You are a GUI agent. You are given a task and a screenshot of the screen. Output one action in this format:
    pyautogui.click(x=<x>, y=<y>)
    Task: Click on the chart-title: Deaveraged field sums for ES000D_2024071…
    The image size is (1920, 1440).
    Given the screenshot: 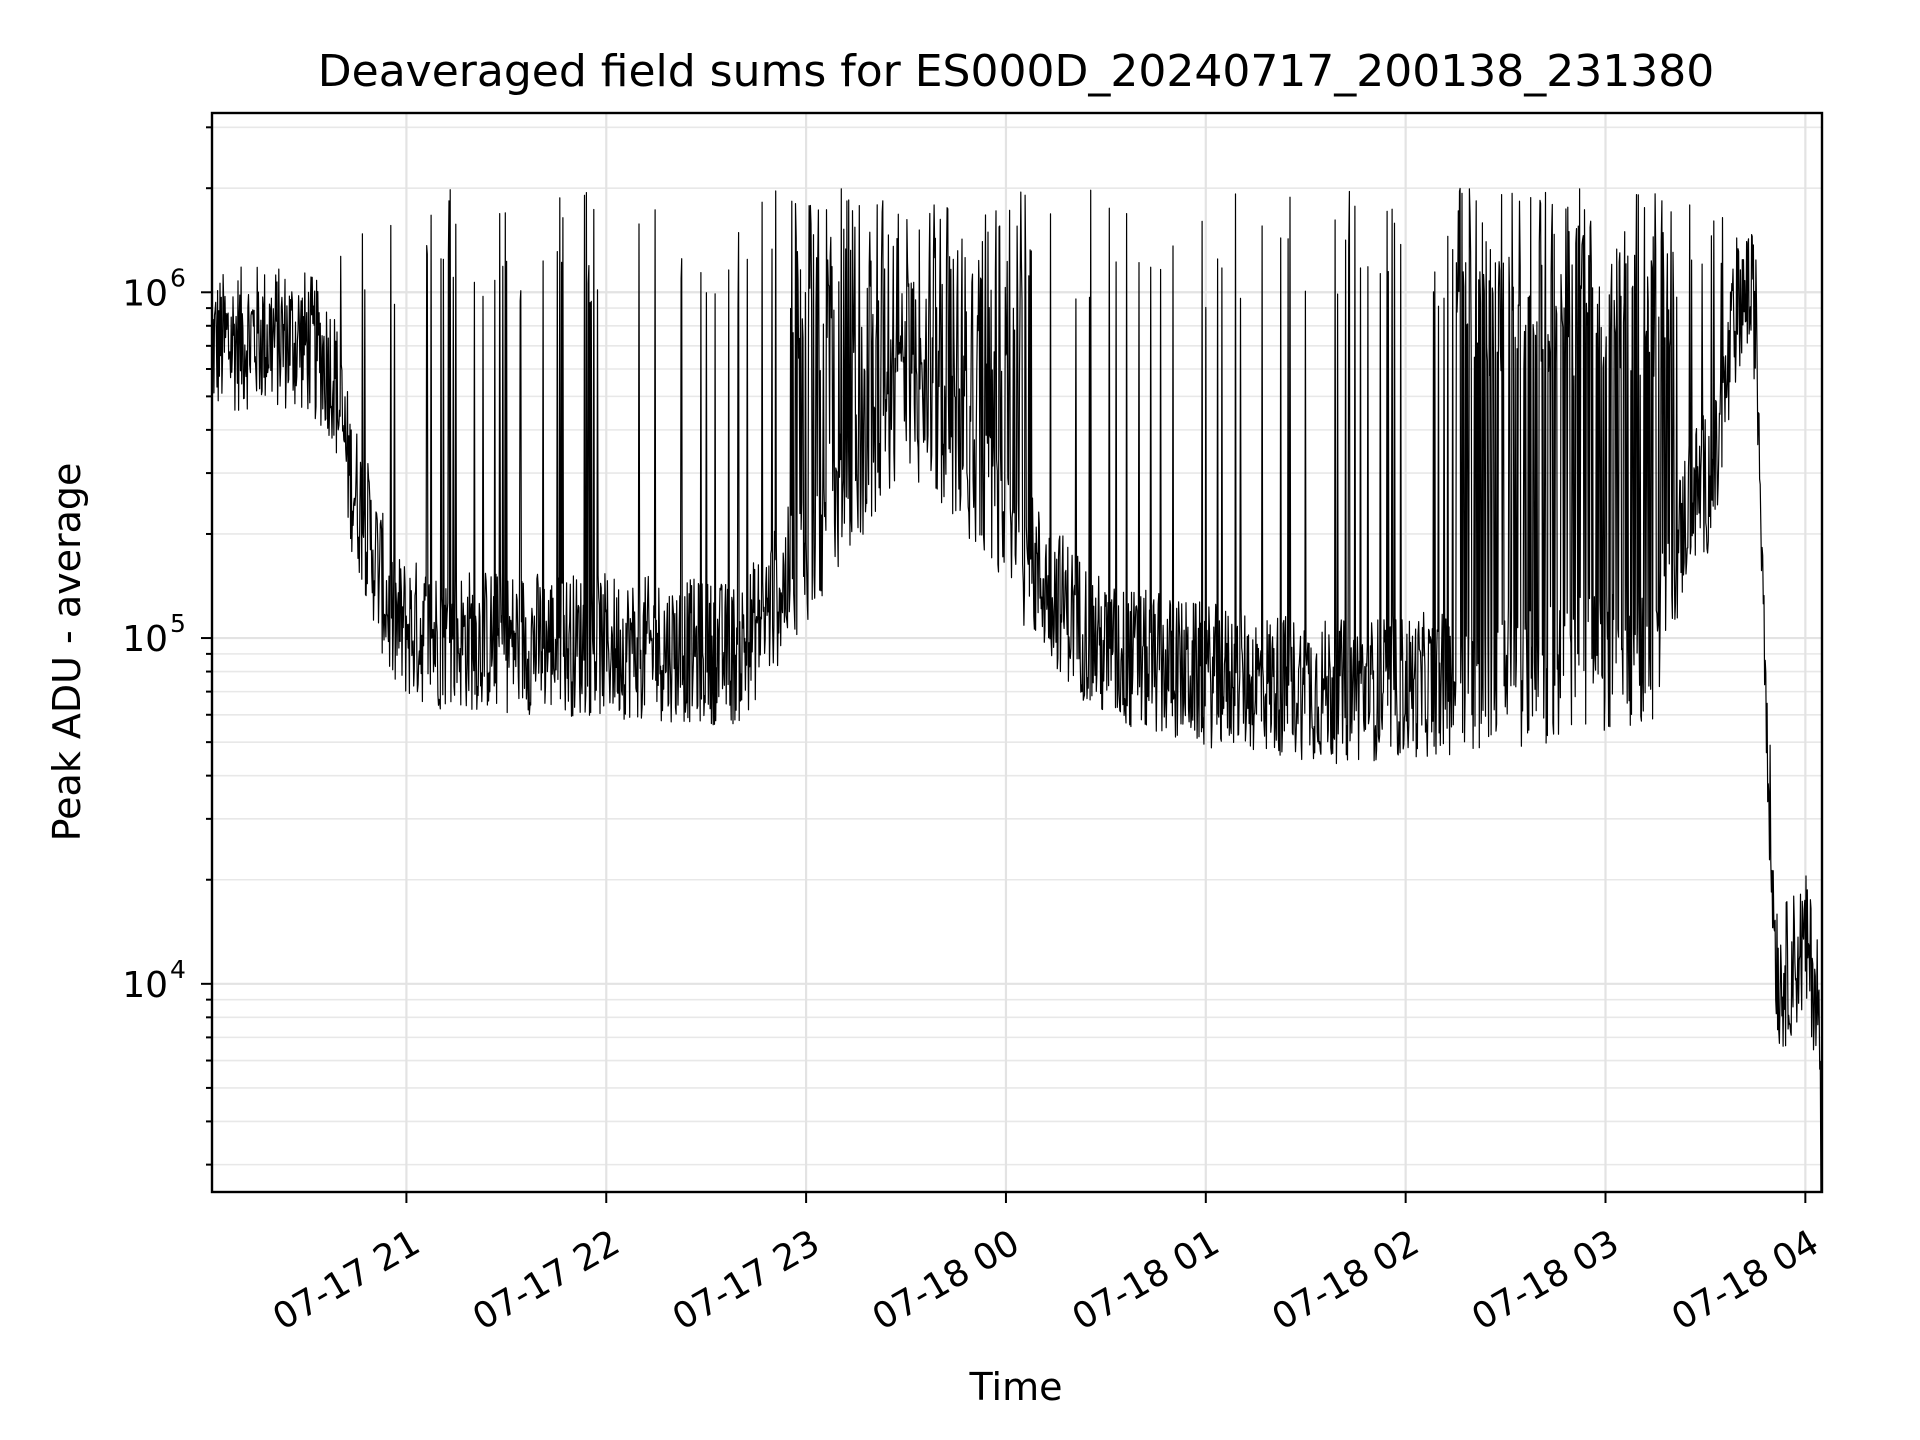 What is the action you would take?
    pyautogui.click(x=1016, y=71)
    